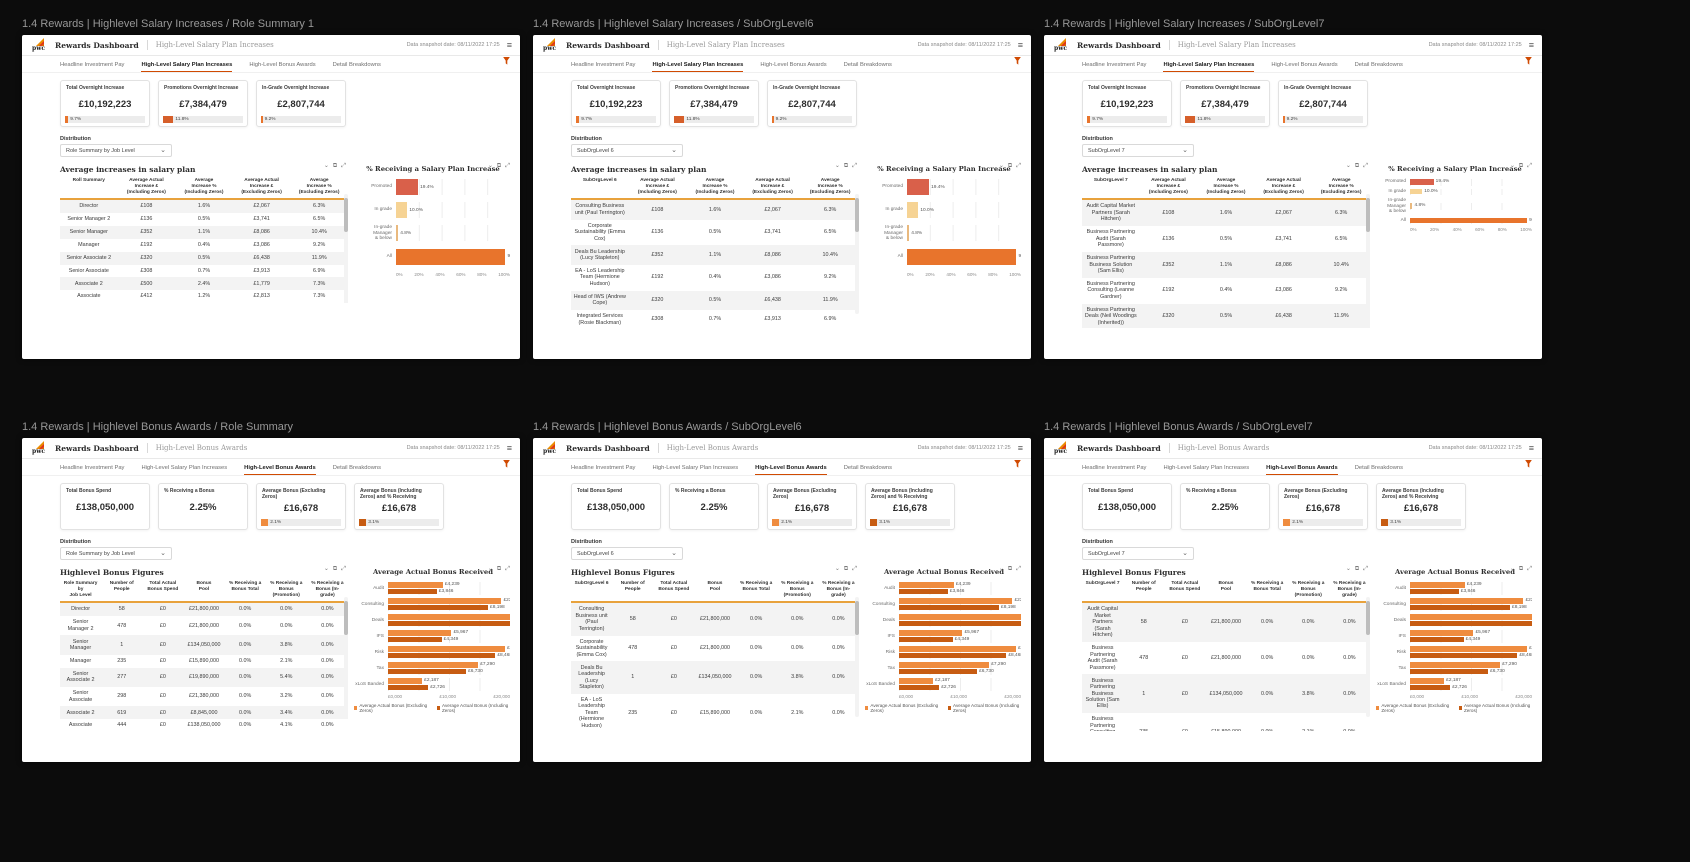  I want to click on tab: High-Level Bonus Awards, so click(793, 65).